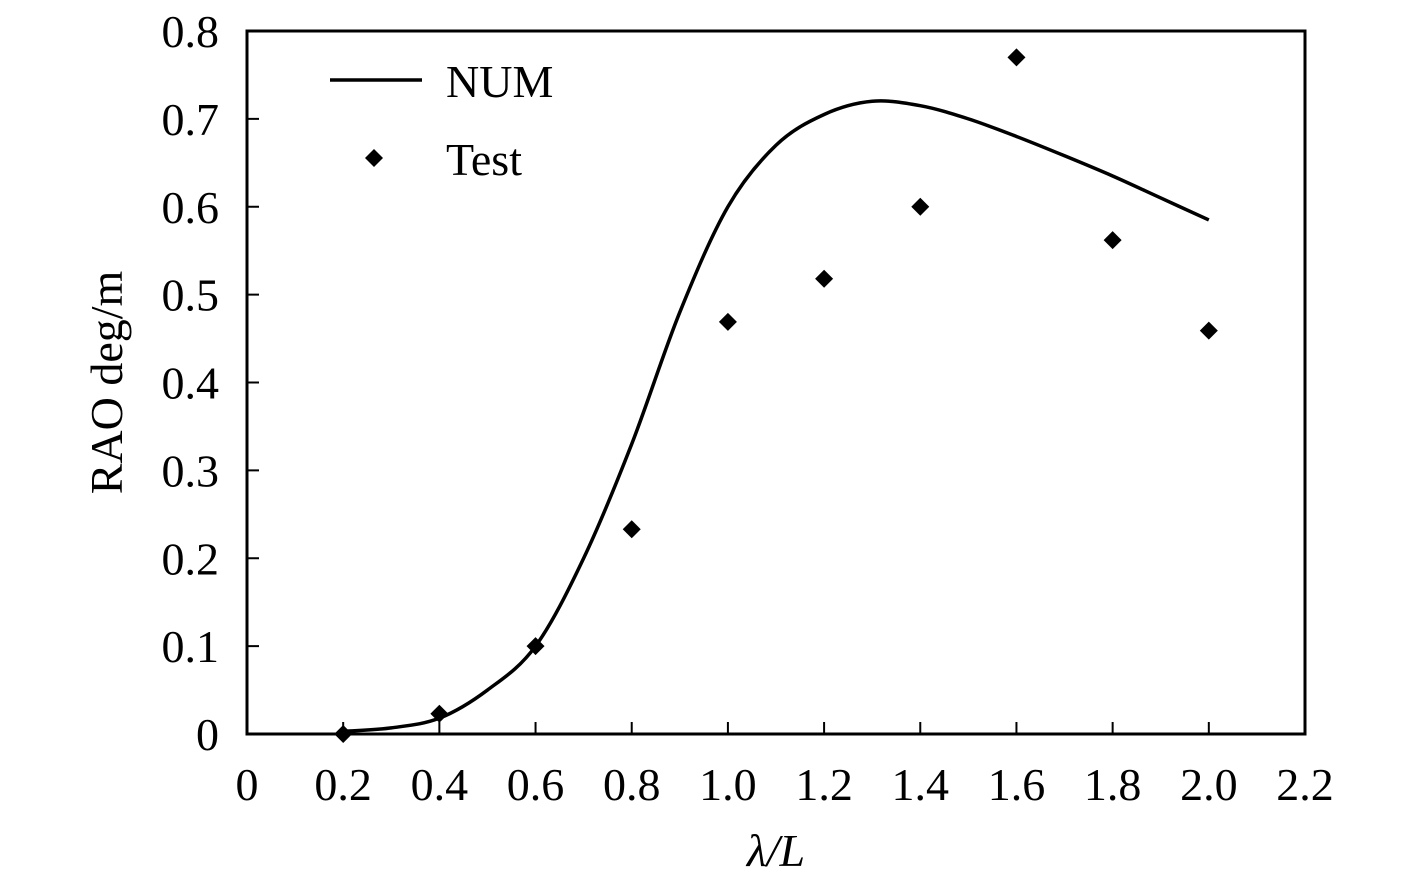 This screenshot has height=883, width=1417. Describe the element at coordinates (343, 784) in the screenshot. I see `x-tick-label: 0.2` at that location.